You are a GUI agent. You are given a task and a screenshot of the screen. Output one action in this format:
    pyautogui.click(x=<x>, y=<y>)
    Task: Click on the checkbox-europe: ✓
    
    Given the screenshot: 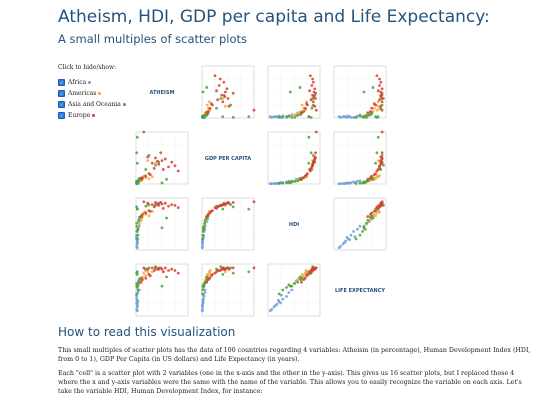 What is the action you would take?
    pyautogui.click(x=61, y=115)
    